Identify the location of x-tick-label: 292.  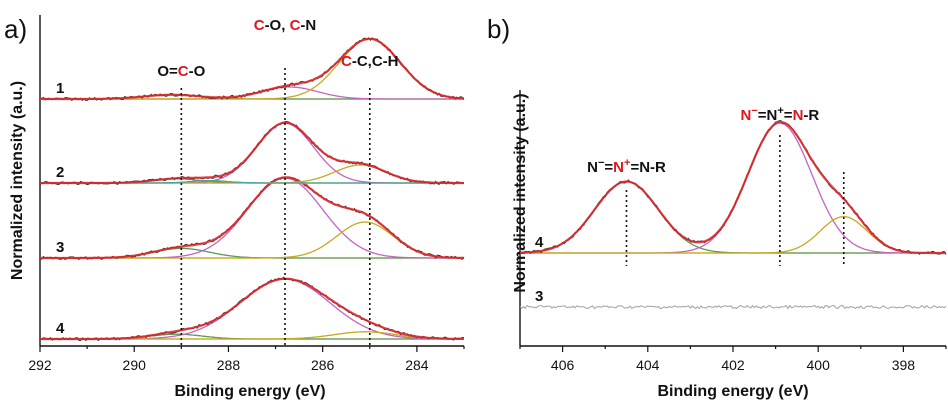
(40, 365).